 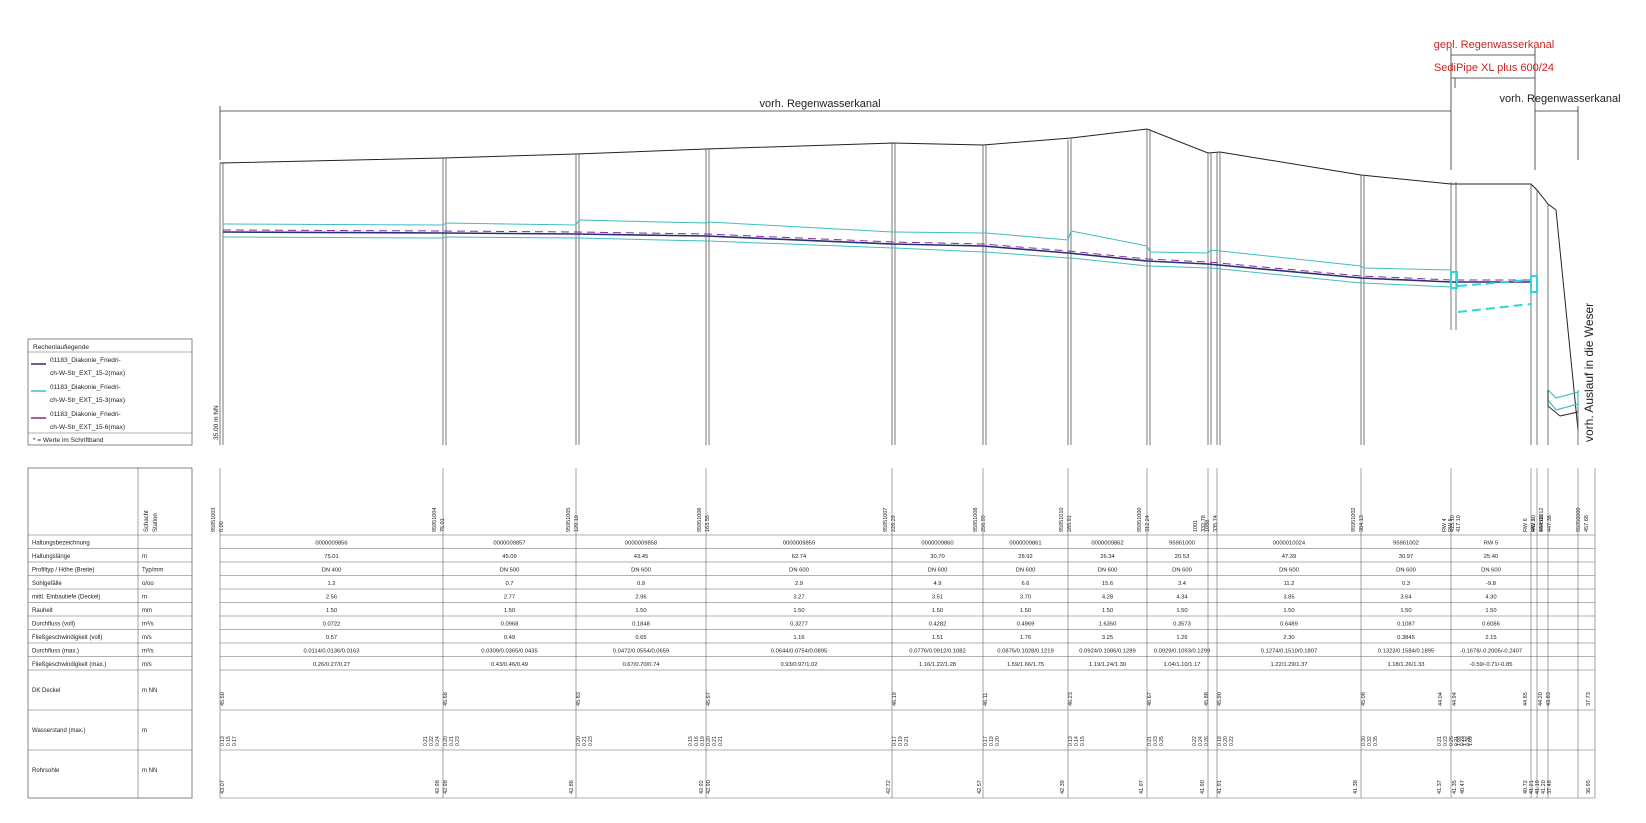 What do you see at coordinates (1288, 598) in the screenshot?
I see `row-cell: 3.85` at bounding box center [1288, 598].